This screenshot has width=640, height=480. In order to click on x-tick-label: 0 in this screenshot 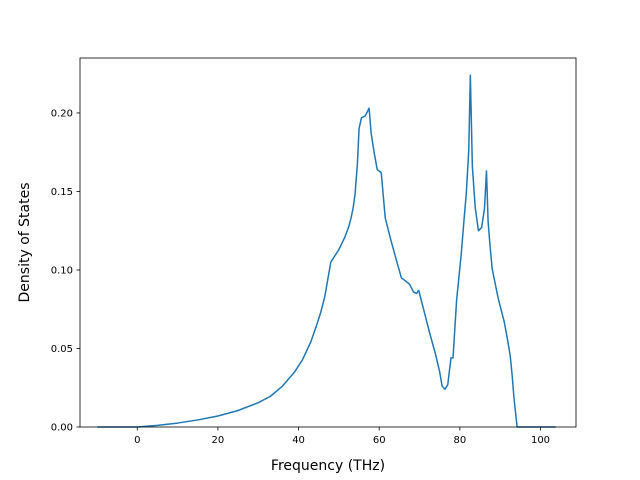, I will do `click(137, 440)`.